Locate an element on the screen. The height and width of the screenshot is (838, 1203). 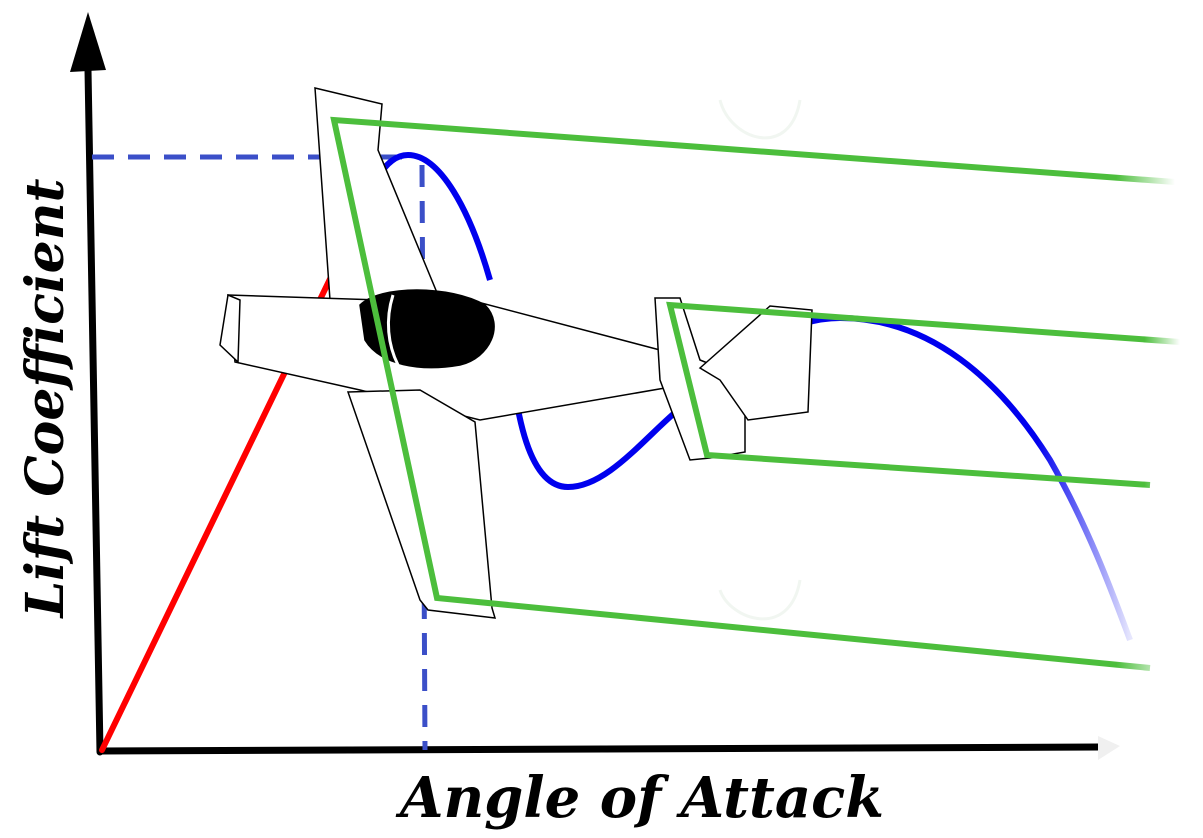
near-wing is located at coordinates (421, 504).